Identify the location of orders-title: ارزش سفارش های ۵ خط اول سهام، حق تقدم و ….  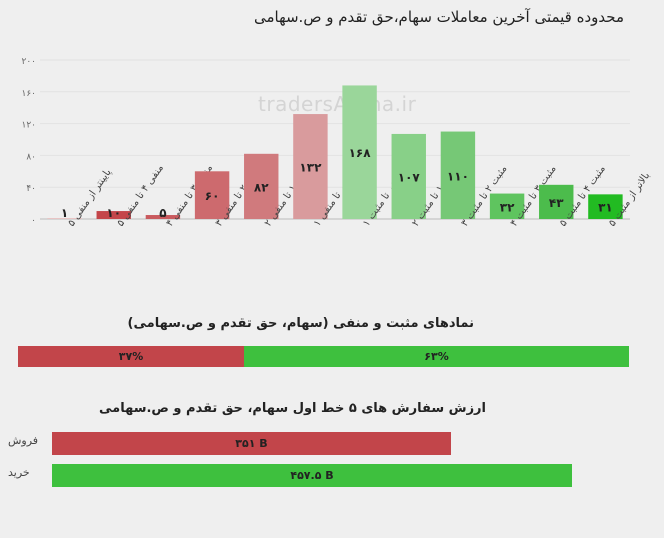
(292, 408).